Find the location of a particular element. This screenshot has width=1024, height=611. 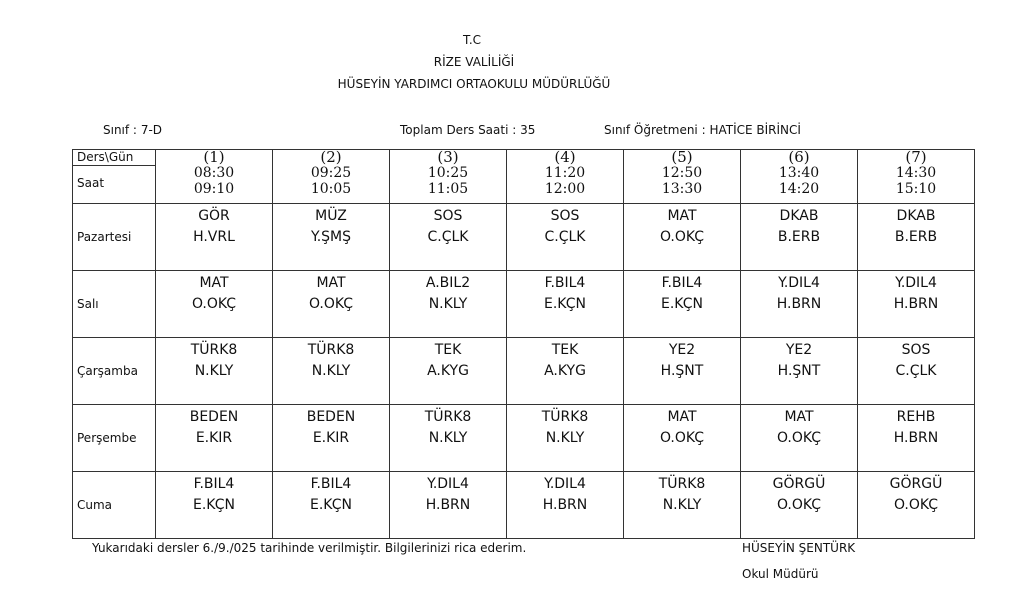

period-number: (1) is located at coordinates (214, 157).